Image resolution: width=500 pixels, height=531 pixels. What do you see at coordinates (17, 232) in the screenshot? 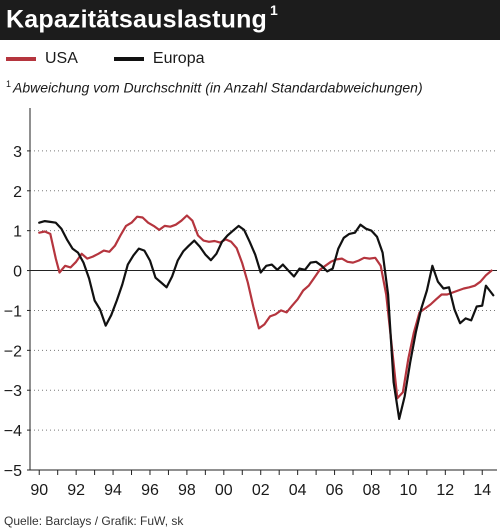
I see `y-tick-label: 1` at bounding box center [17, 232].